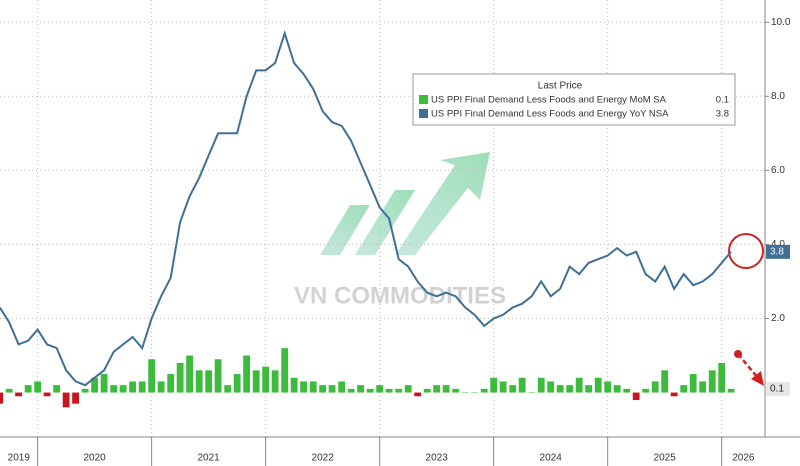  I want to click on x-tick-label: 2023, so click(437, 458).